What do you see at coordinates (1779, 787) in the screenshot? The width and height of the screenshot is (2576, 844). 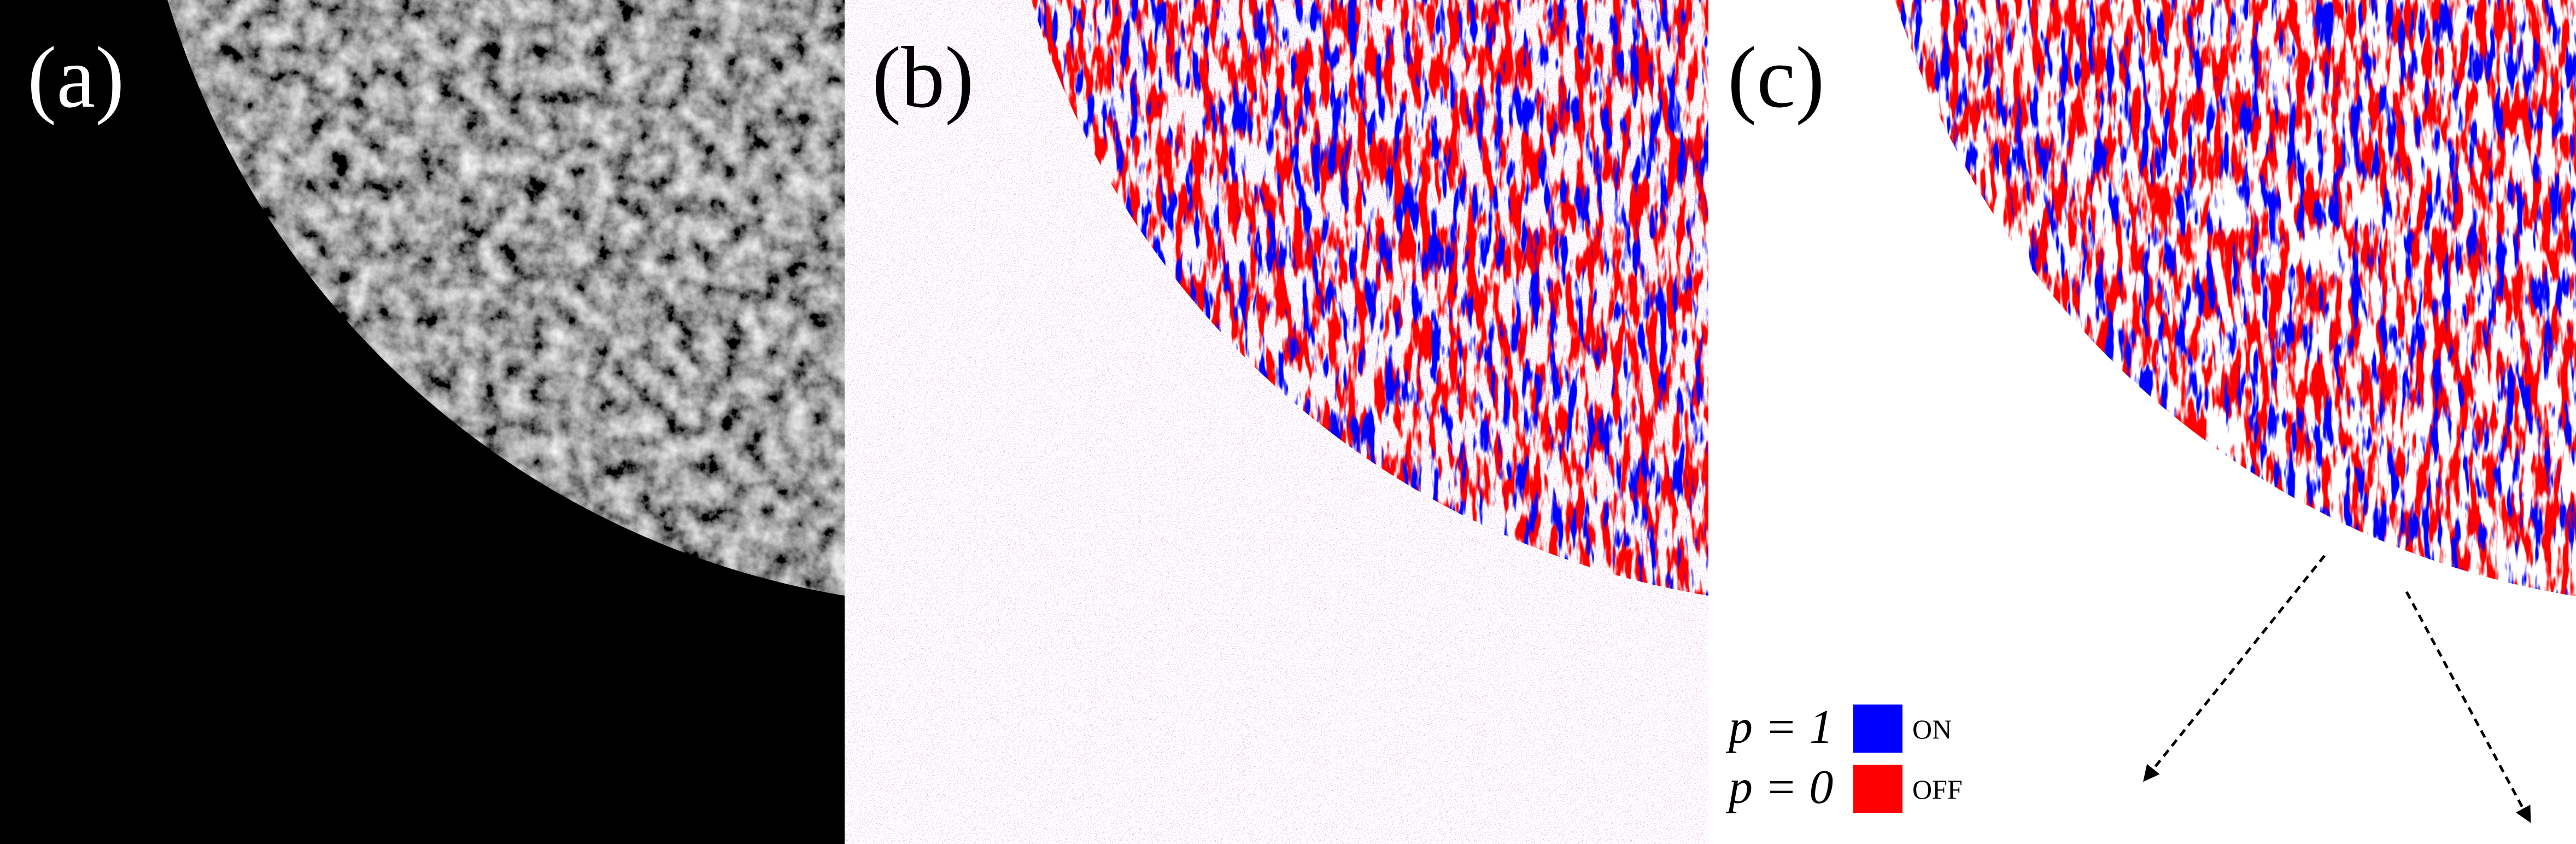 I see `legend-symbol: p = 0` at bounding box center [1779, 787].